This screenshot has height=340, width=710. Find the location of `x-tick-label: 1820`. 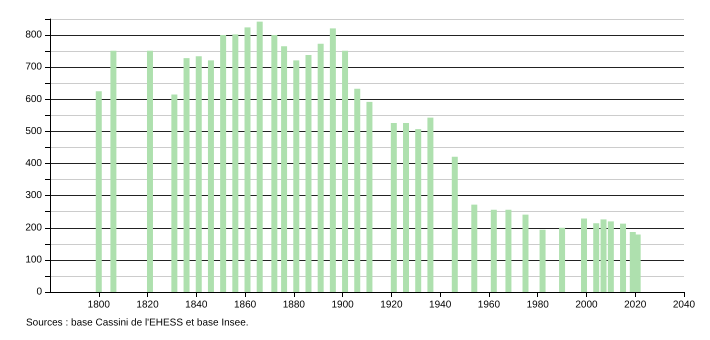

x-tick-label: 1820 is located at coordinates (148, 305).